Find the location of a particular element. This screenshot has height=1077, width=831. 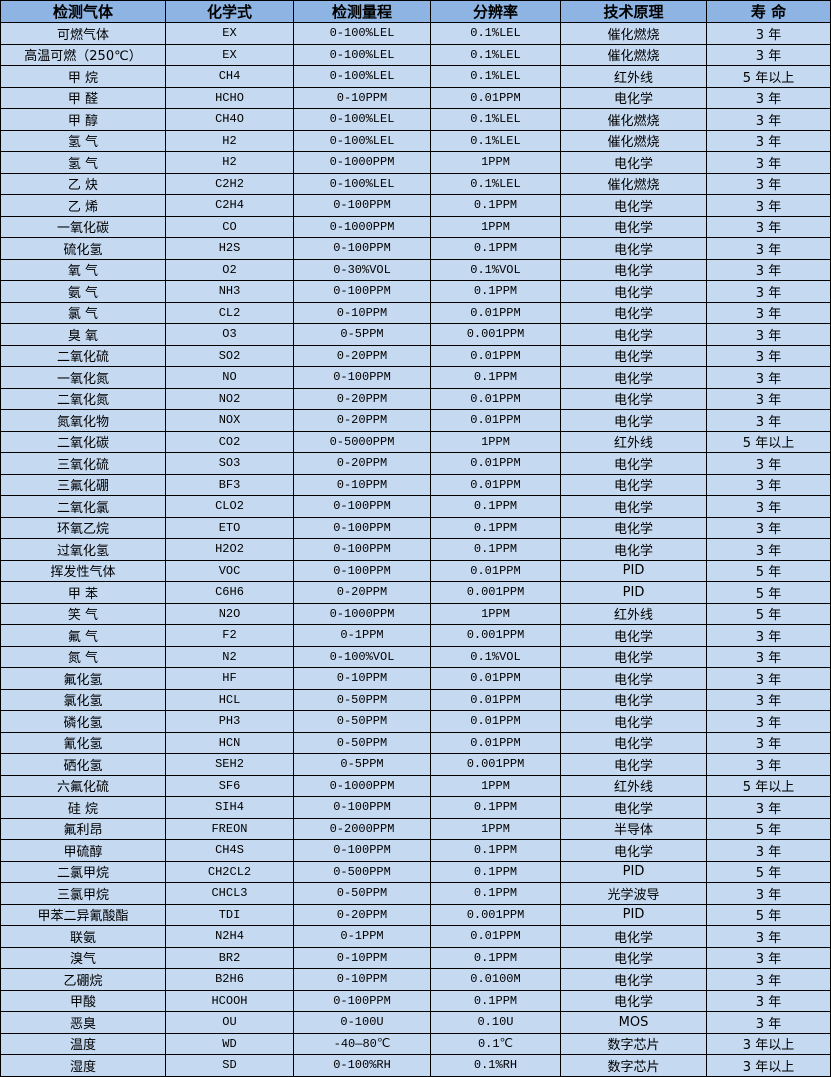

table-row: 二氧化碳 CO2 0-5000PPM 1PPM 红外线 5 年以上 is located at coordinates (415, 441).